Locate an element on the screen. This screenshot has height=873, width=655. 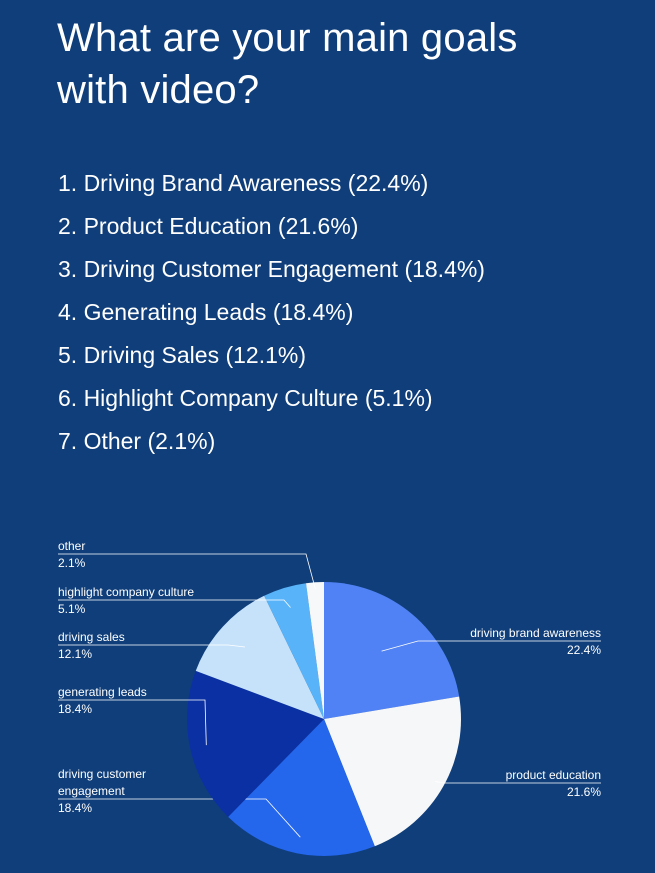
pie-label-highlight-company-culture: highlight company culture 5.1% is located at coordinates (126, 600).